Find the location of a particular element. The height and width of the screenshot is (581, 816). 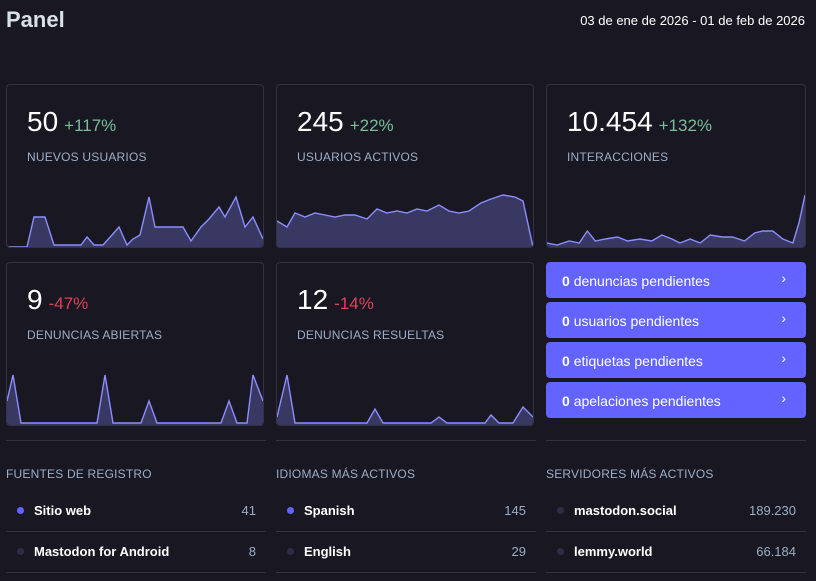

metric-value: 9 -47% is located at coordinates (58, 299).